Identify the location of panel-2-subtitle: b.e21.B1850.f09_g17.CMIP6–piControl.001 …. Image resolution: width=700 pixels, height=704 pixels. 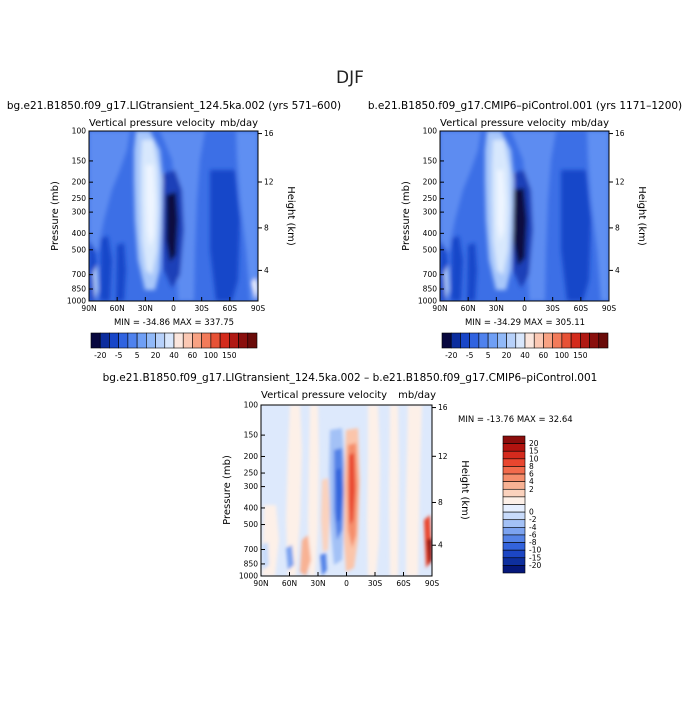
(525, 106).